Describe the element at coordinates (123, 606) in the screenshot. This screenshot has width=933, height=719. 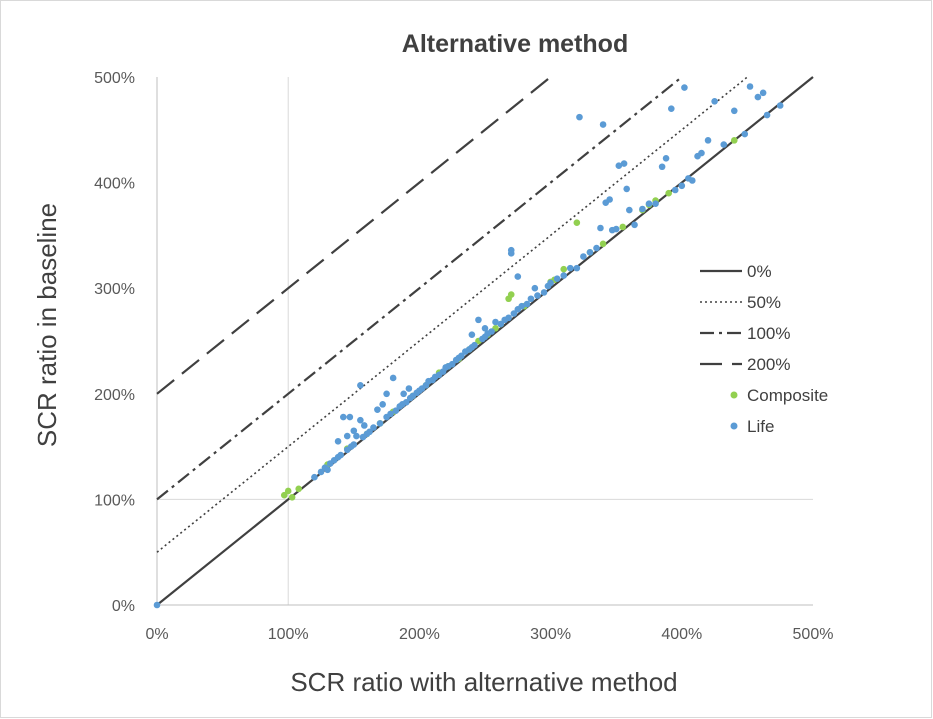
I see `y-tick-label: 0%` at that location.